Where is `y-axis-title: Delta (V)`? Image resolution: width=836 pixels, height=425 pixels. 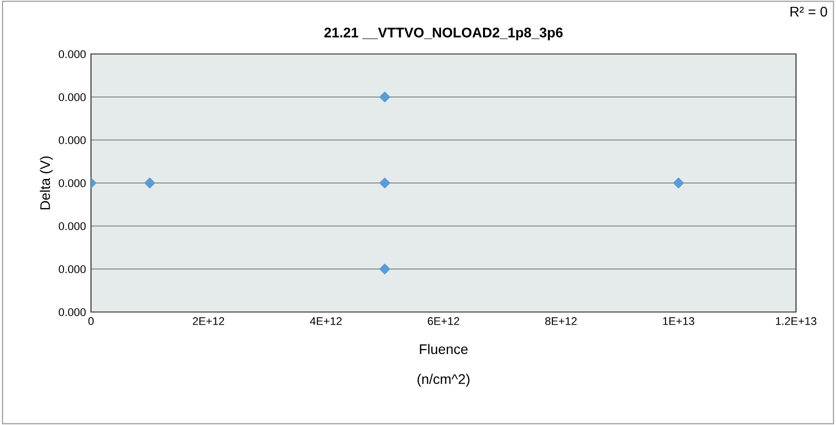 y-axis-title: Delta (V) is located at coordinates (46, 183).